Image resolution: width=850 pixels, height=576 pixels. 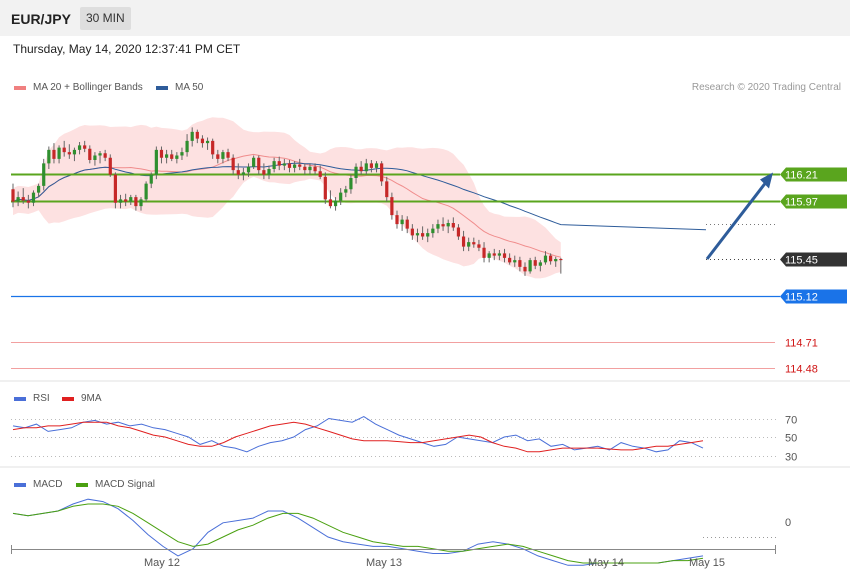 What do you see at coordinates (791, 458) in the screenshot?
I see `rsi-tick-label: 30` at bounding box center [791, 458].